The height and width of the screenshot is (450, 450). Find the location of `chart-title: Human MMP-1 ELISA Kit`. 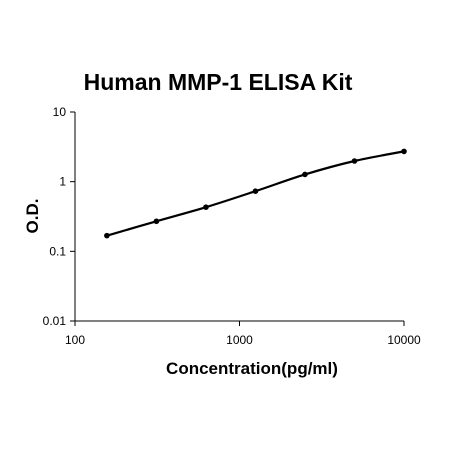

chart-title: Human MMP-1 ELISA Kit is located at coordinates (218, 82).